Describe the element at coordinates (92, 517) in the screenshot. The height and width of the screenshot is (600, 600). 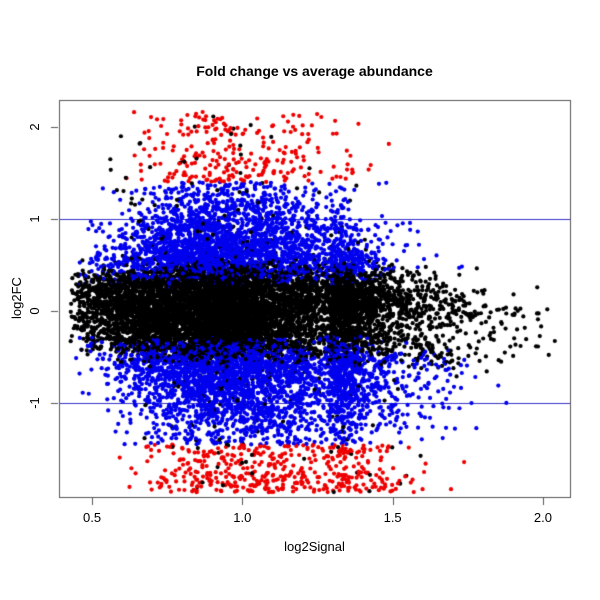
I see `x-tick-label: 0.5` at that location.